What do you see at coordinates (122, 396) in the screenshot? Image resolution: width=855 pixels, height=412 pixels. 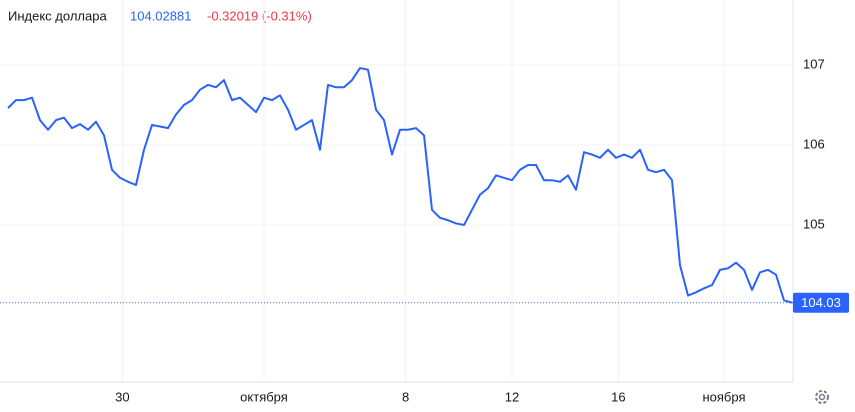 I see `x-tick-label: 30` at bounding box center [122, 396].